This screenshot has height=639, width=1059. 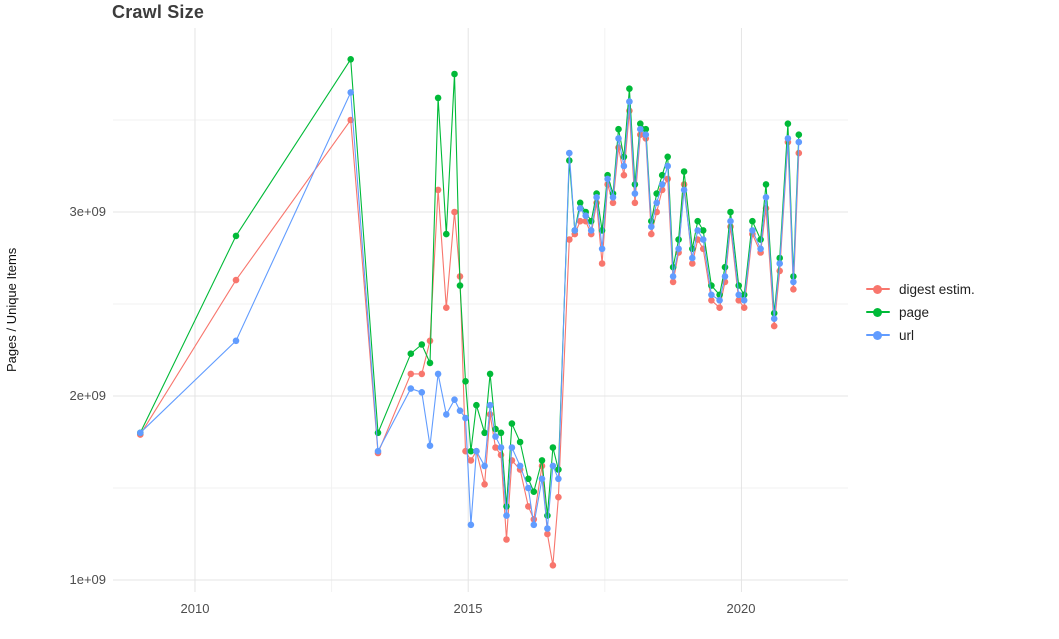 What do you see at coordinates (87, 395) in the screenshot?
I see `y-tick-label-2e09: 2e+09` at bounding box center [87, 395].